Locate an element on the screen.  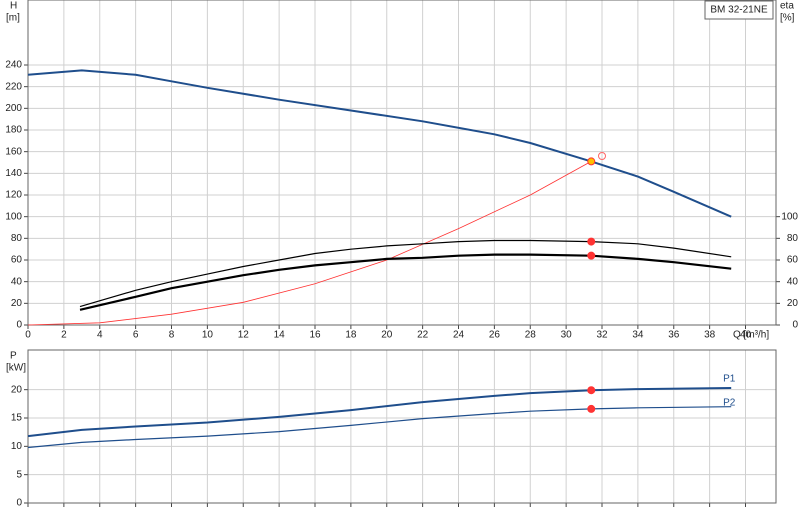
x-tick-label: 36 is located at coordinates (674, 335).